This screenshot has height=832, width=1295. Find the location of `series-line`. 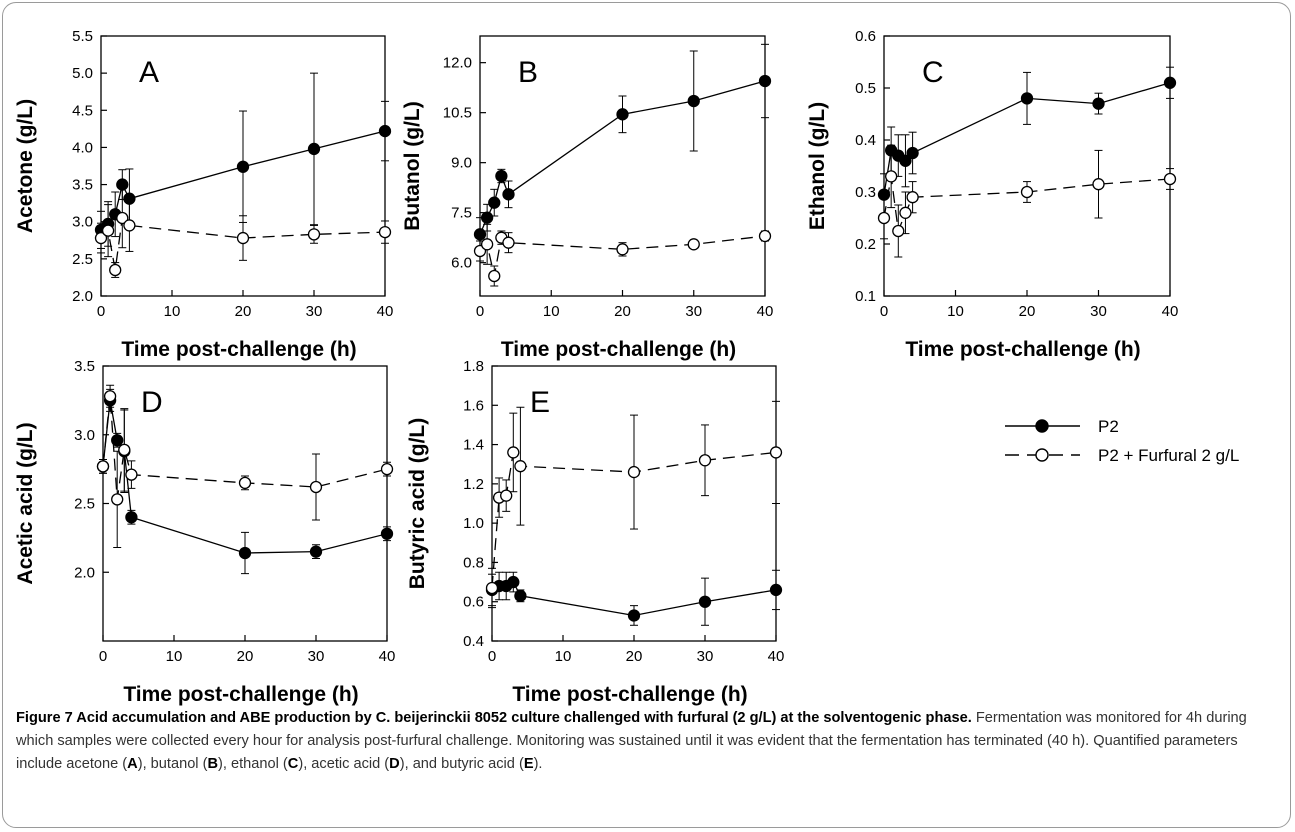

series-line is located at coordinates (1027, 204).